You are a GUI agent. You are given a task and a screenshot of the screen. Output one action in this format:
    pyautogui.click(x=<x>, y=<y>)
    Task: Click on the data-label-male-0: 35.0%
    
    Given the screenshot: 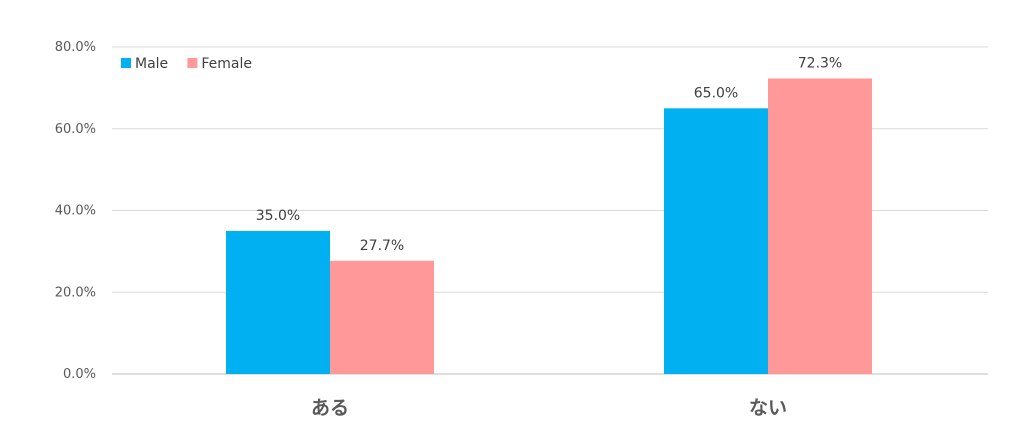 What is the action you would take?
    pyautogui.click(x=278, y=216)
    